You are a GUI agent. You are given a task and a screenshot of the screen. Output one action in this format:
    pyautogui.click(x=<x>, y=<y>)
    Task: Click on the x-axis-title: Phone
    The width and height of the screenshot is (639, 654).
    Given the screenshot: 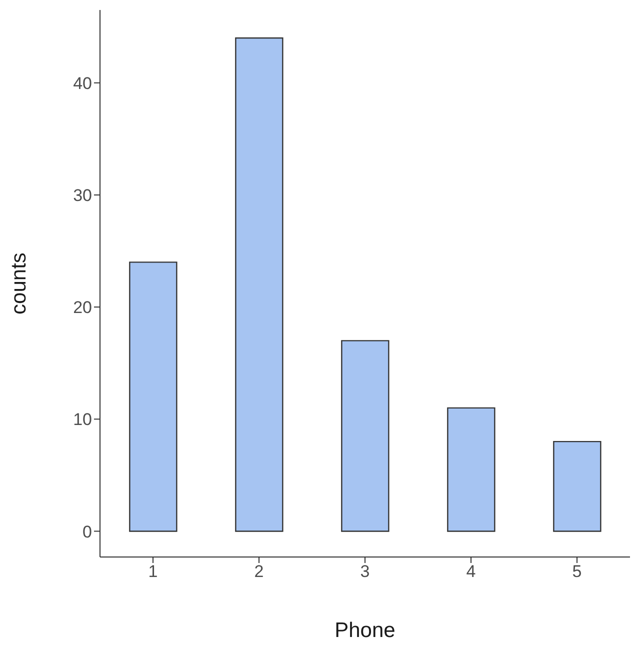 What is the action you would take?
    pyautogui.click(x=365, y=630)
    